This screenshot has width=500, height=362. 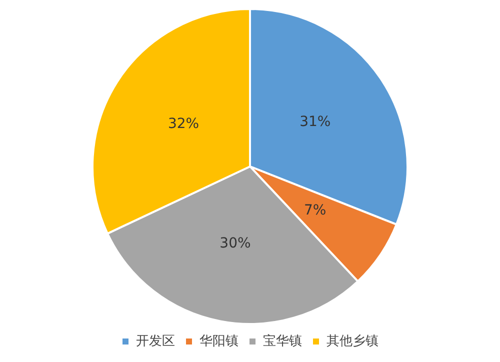 I want to click on legend-label: 华阳镇, so click(x=219, y=341).